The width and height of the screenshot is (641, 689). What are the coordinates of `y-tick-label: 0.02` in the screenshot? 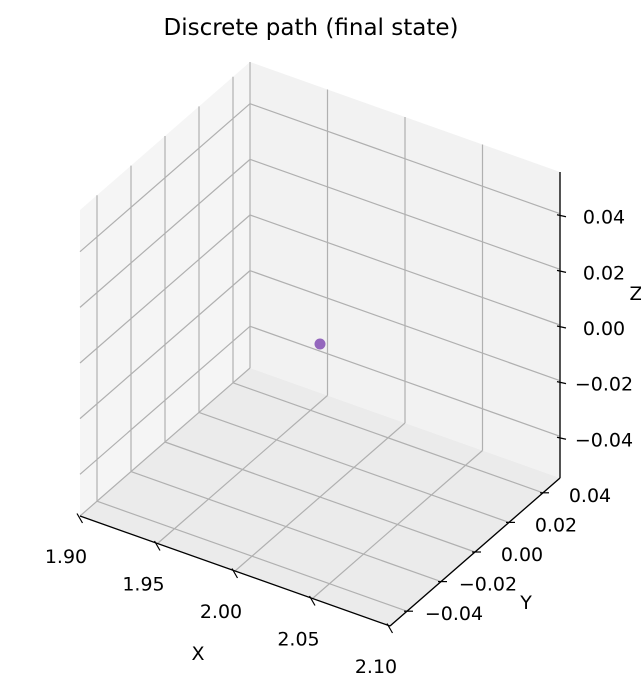 It's located at (556, 525).